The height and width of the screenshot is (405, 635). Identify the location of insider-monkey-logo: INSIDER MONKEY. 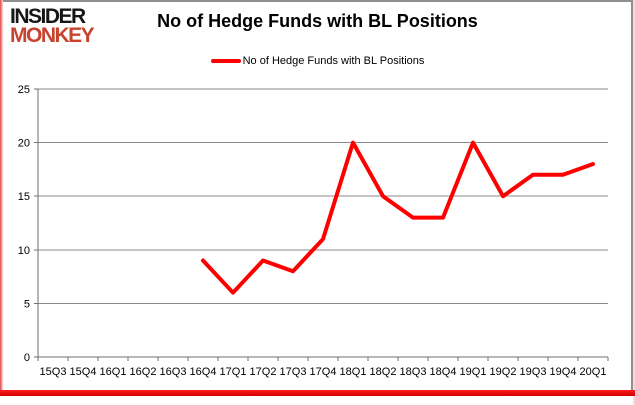
(52, 25).